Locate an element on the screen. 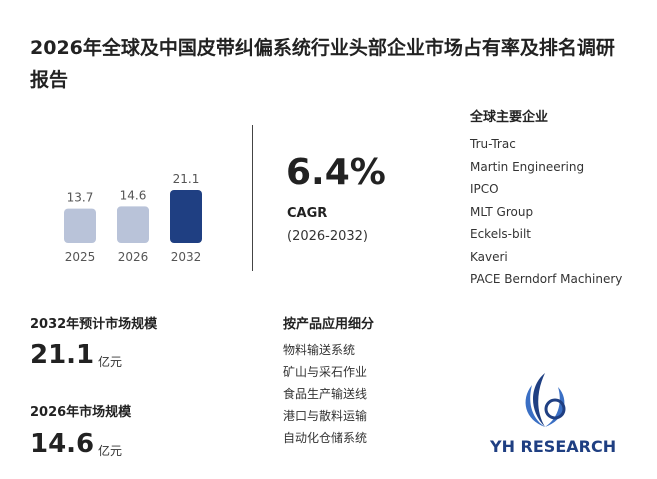  logo-icon is located at coordinates (545, 400).